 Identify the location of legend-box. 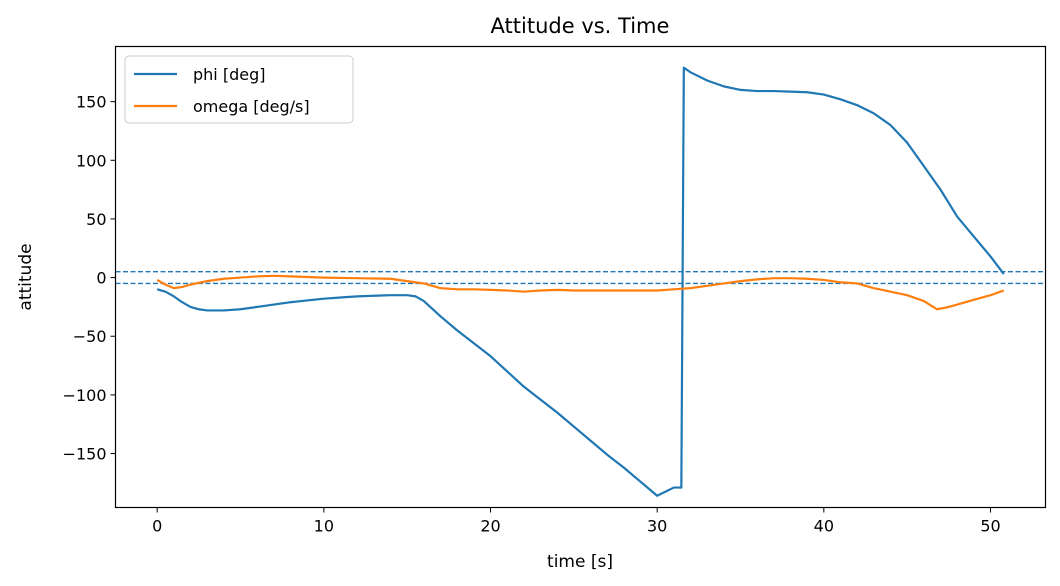
(239, 89).